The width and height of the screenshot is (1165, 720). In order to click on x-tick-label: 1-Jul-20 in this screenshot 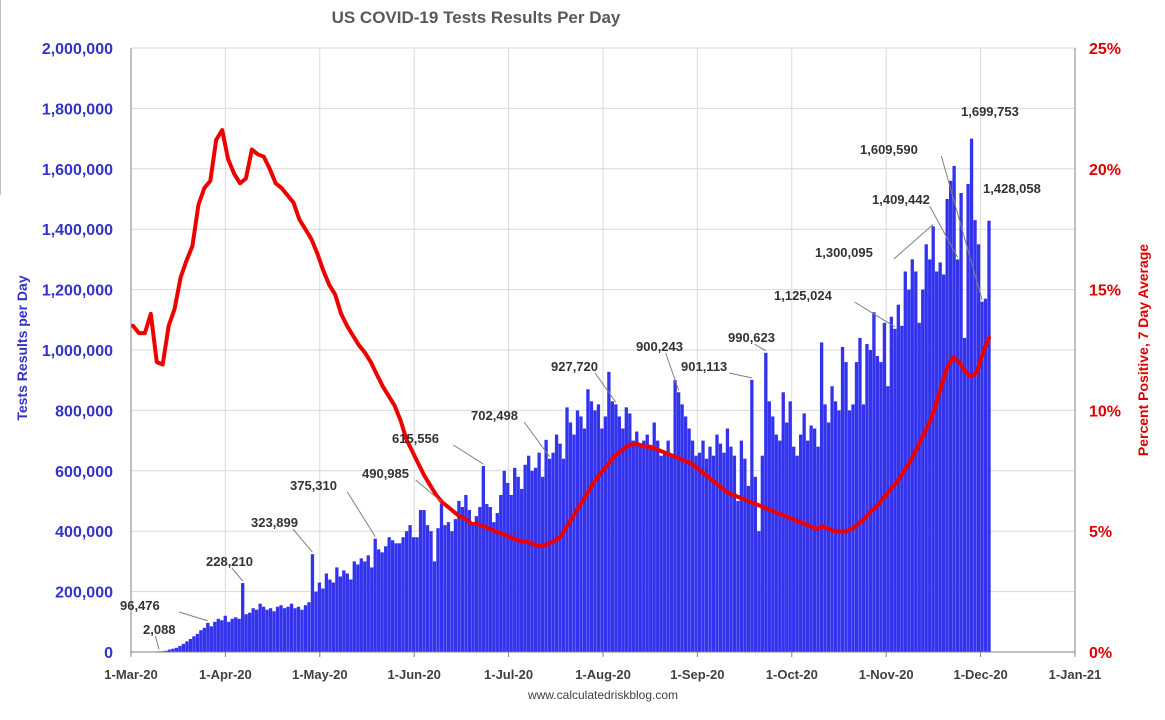, I will do `click(508, 674)`.